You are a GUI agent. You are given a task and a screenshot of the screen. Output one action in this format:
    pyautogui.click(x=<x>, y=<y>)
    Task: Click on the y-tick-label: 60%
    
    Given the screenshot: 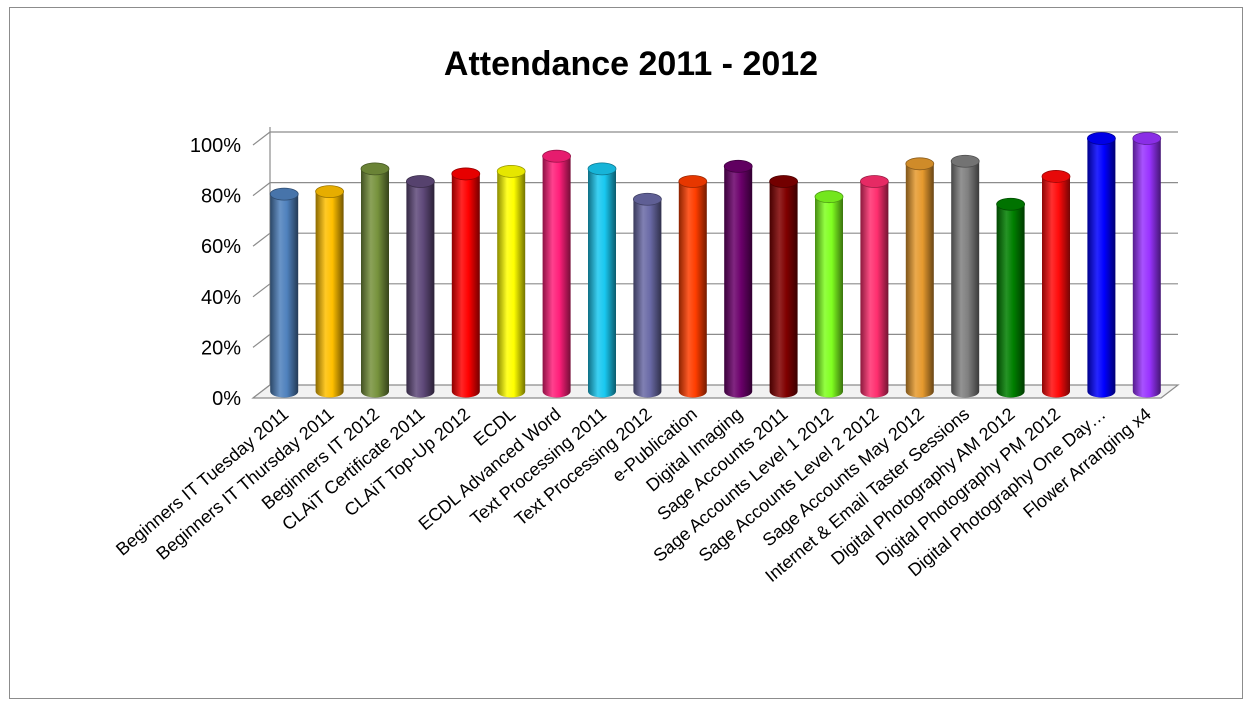 What is the action you would take?
    pyautogui.click(x=221, y=247)
    